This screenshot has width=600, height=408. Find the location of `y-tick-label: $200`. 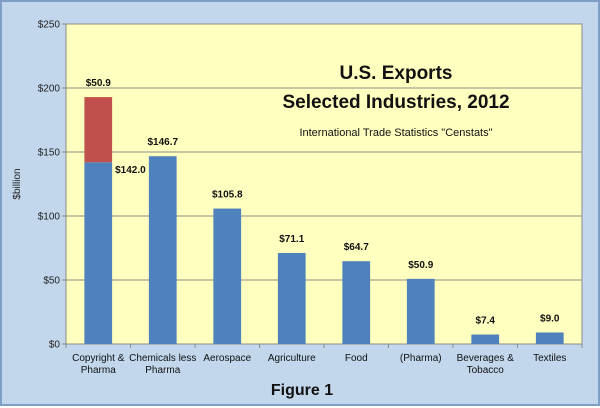

y-tick-label: $200 is located at coordinates (49, 89).